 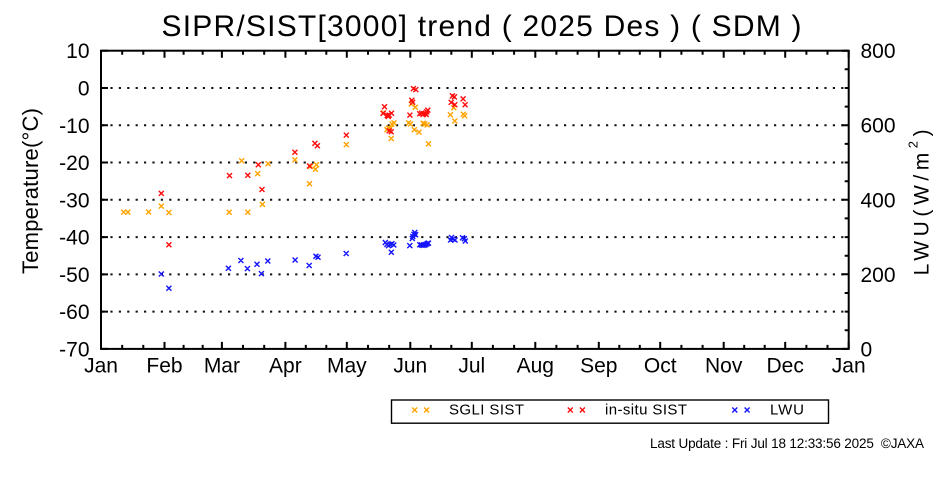 I want to click on svg-text: LWU, so click(x=787, y=410).